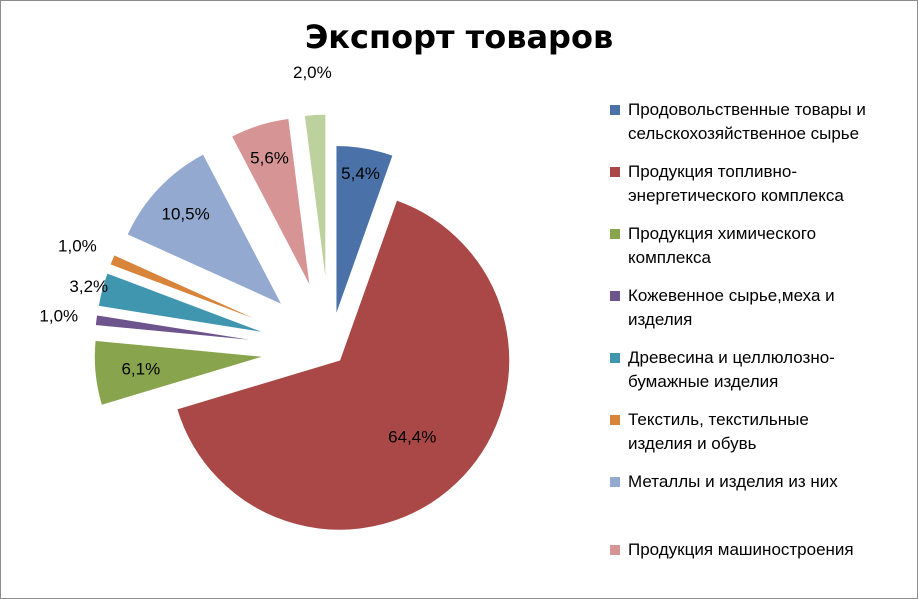  Describe the element at coordinates (756, 246) in the screenshot. I see `legend-entry: Продукция химического комплекса` at that location.